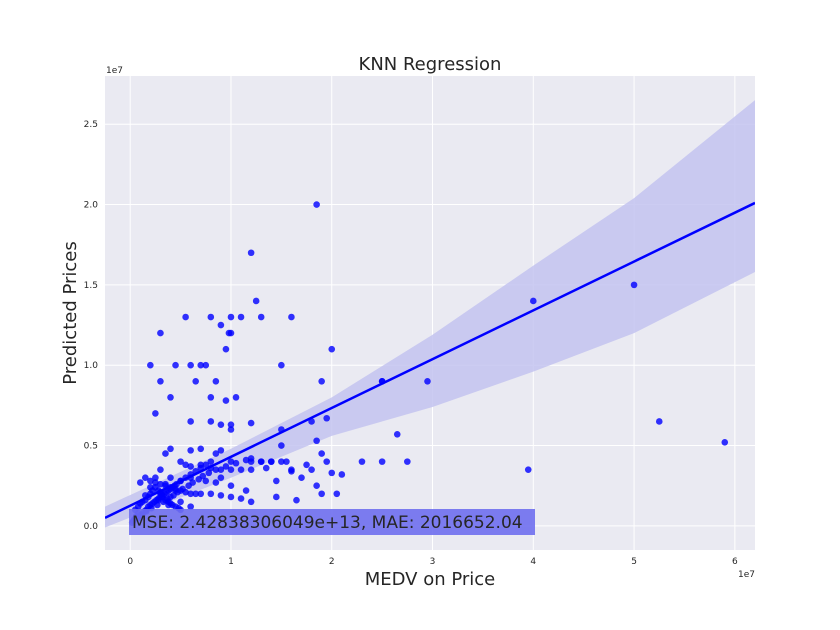 The height and width of the screenshot is (630, 840). What do you see at coordinates (91, 125) in the screenshot?
I see `y-tick-label: 2.5` at bounding box center [91, 125].